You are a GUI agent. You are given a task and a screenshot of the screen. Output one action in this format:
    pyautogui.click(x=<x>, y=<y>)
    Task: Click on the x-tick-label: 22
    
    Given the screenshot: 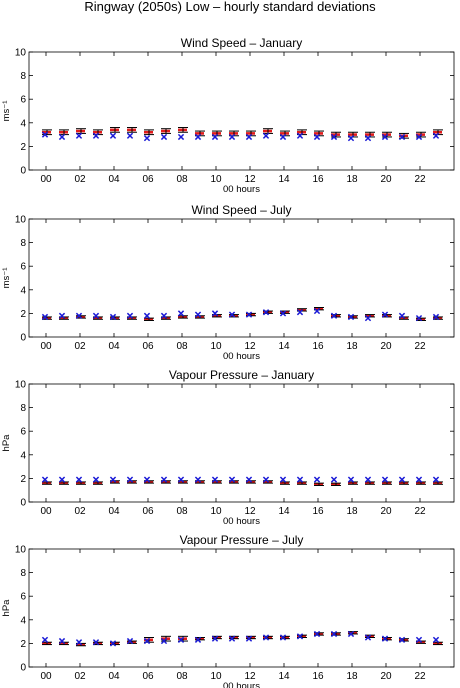 What is the action you would take?
    pyautogui.click(x=420, y=676)
    